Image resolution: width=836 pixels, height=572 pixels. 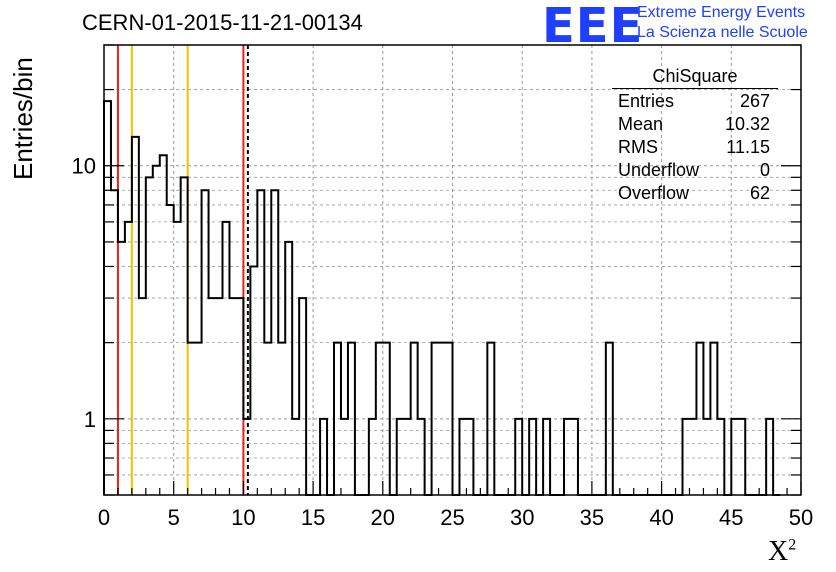 What do you see at coordinates (801, 517) in the screenshot?
I see `x-tick-label: 50` at bounding box center [801, 517].